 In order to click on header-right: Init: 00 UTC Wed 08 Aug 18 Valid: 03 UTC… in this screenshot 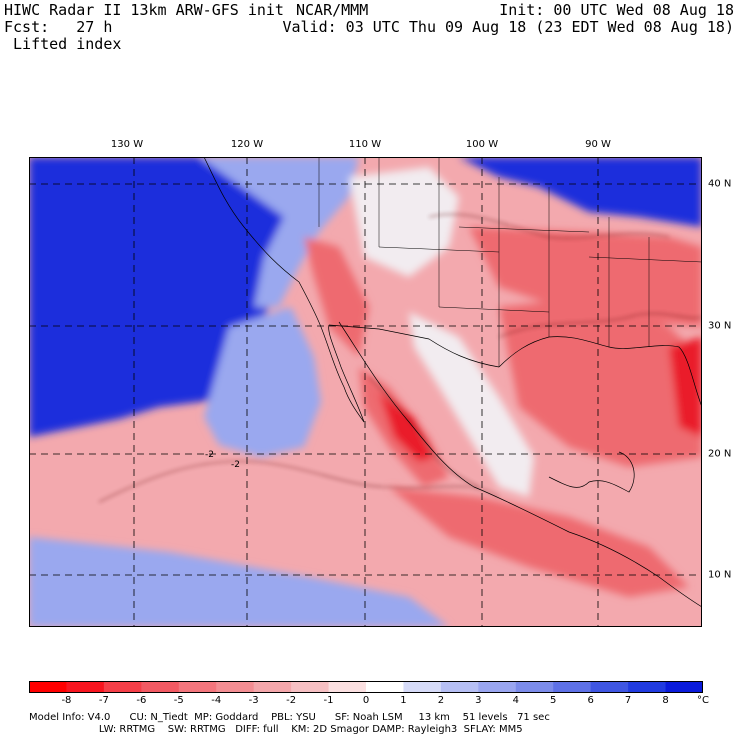, I will do `click(508, 19)`.